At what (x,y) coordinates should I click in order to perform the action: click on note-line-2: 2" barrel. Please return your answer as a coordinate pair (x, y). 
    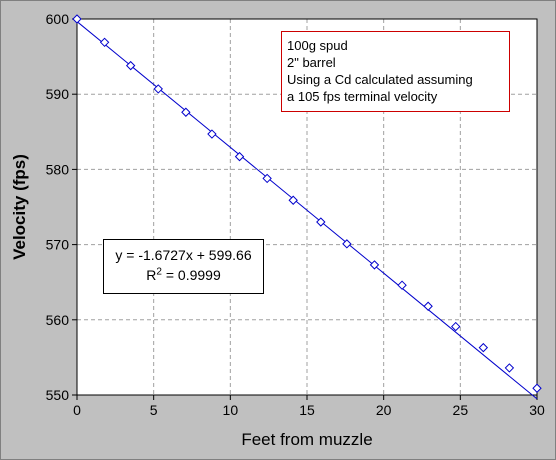
    Looking at the image, I should click on (311, 62).